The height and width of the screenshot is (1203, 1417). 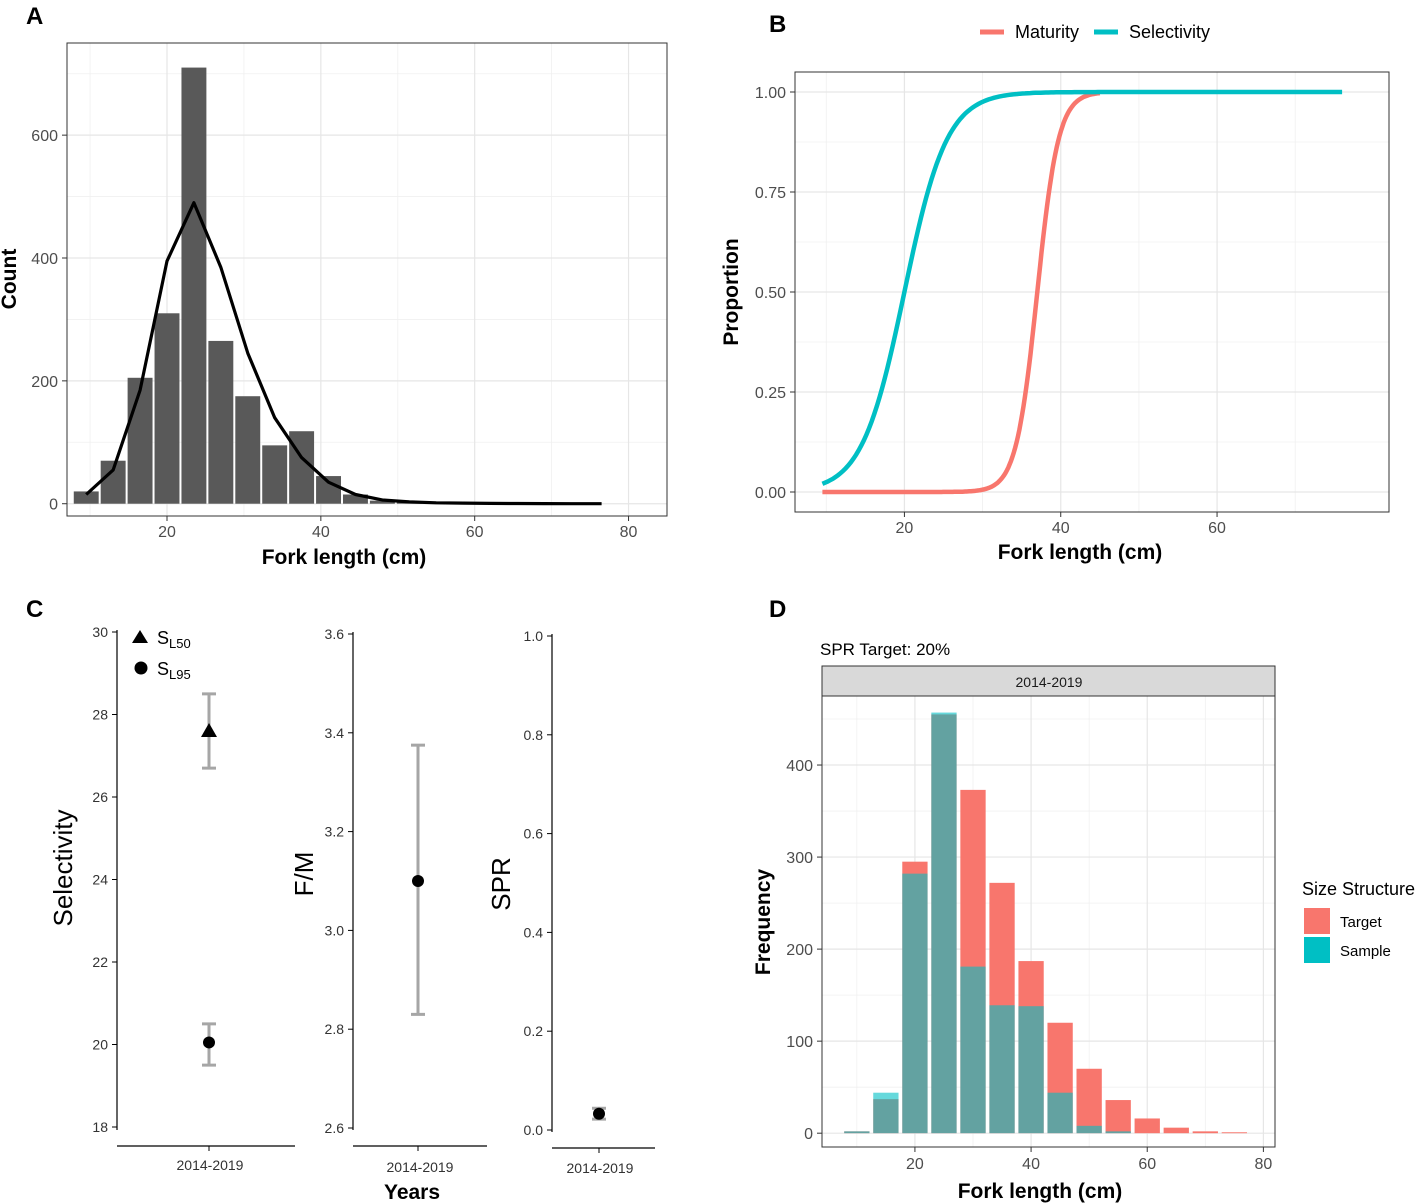 What do you see at coordinates (34, 609) in the screenshot?
I see `panel-letter-c: C` at bounding box center [34, 609].